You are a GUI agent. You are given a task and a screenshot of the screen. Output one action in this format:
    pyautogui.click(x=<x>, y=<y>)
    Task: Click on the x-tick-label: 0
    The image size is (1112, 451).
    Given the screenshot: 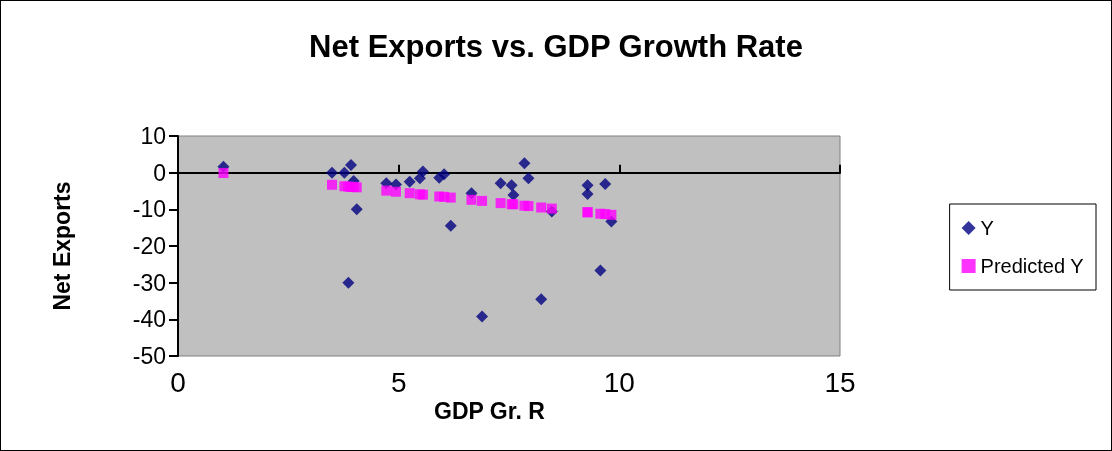 What is the action you would take?
    pyautogui.click(x=178, y=382)
    